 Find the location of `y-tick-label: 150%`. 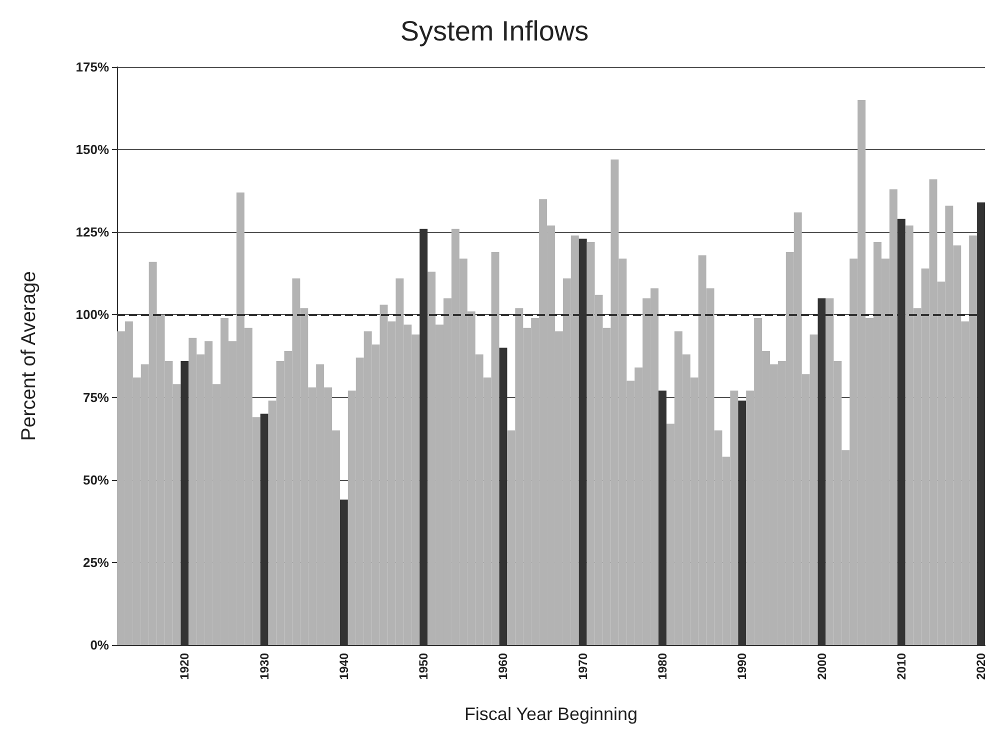

y-tick-label: 150% is located at coordinates (93, 150).